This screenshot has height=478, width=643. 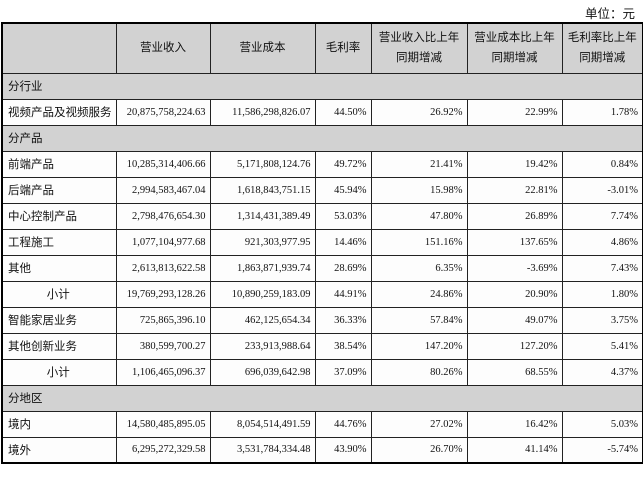 I want to click on cell-cost: 696,039,642.98, so click(x=262, y=372).